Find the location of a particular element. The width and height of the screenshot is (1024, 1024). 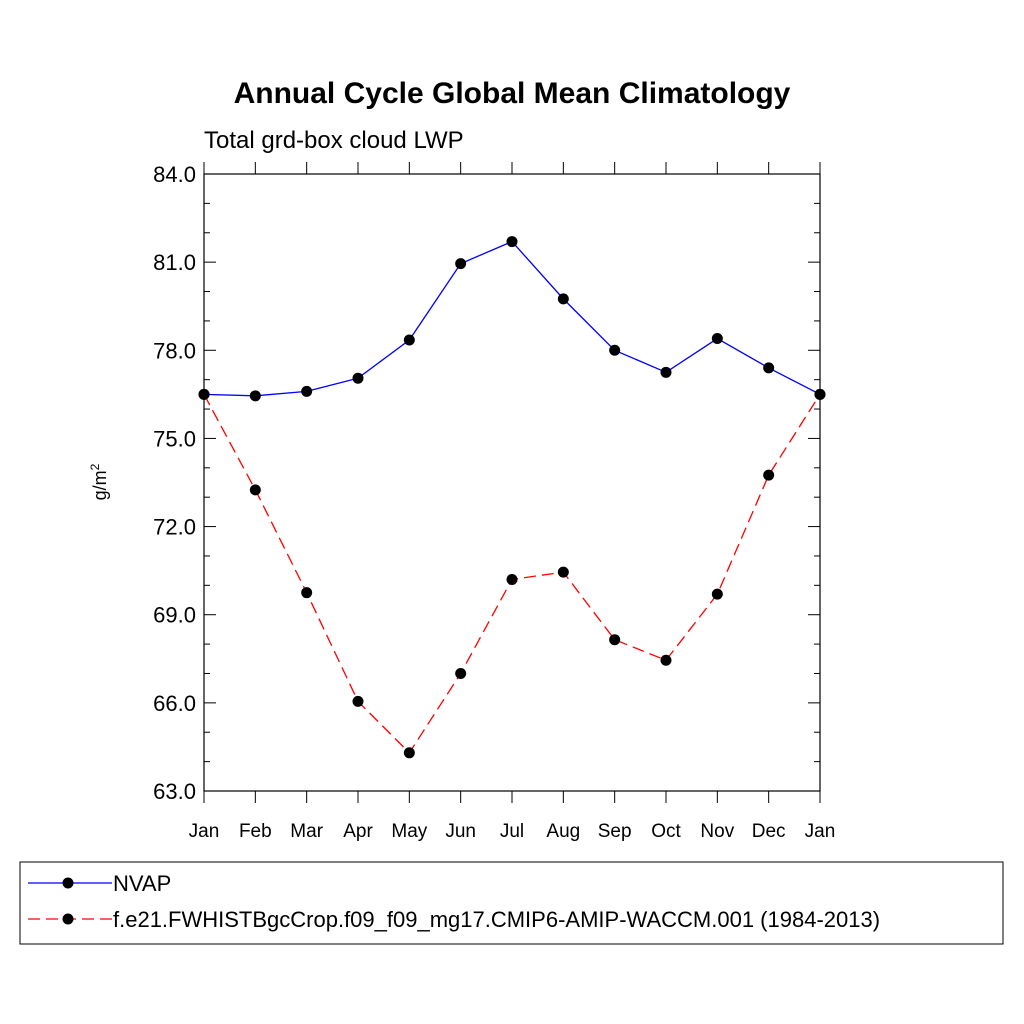

x-tick-label: Nov is located at coordinates (717, 831).